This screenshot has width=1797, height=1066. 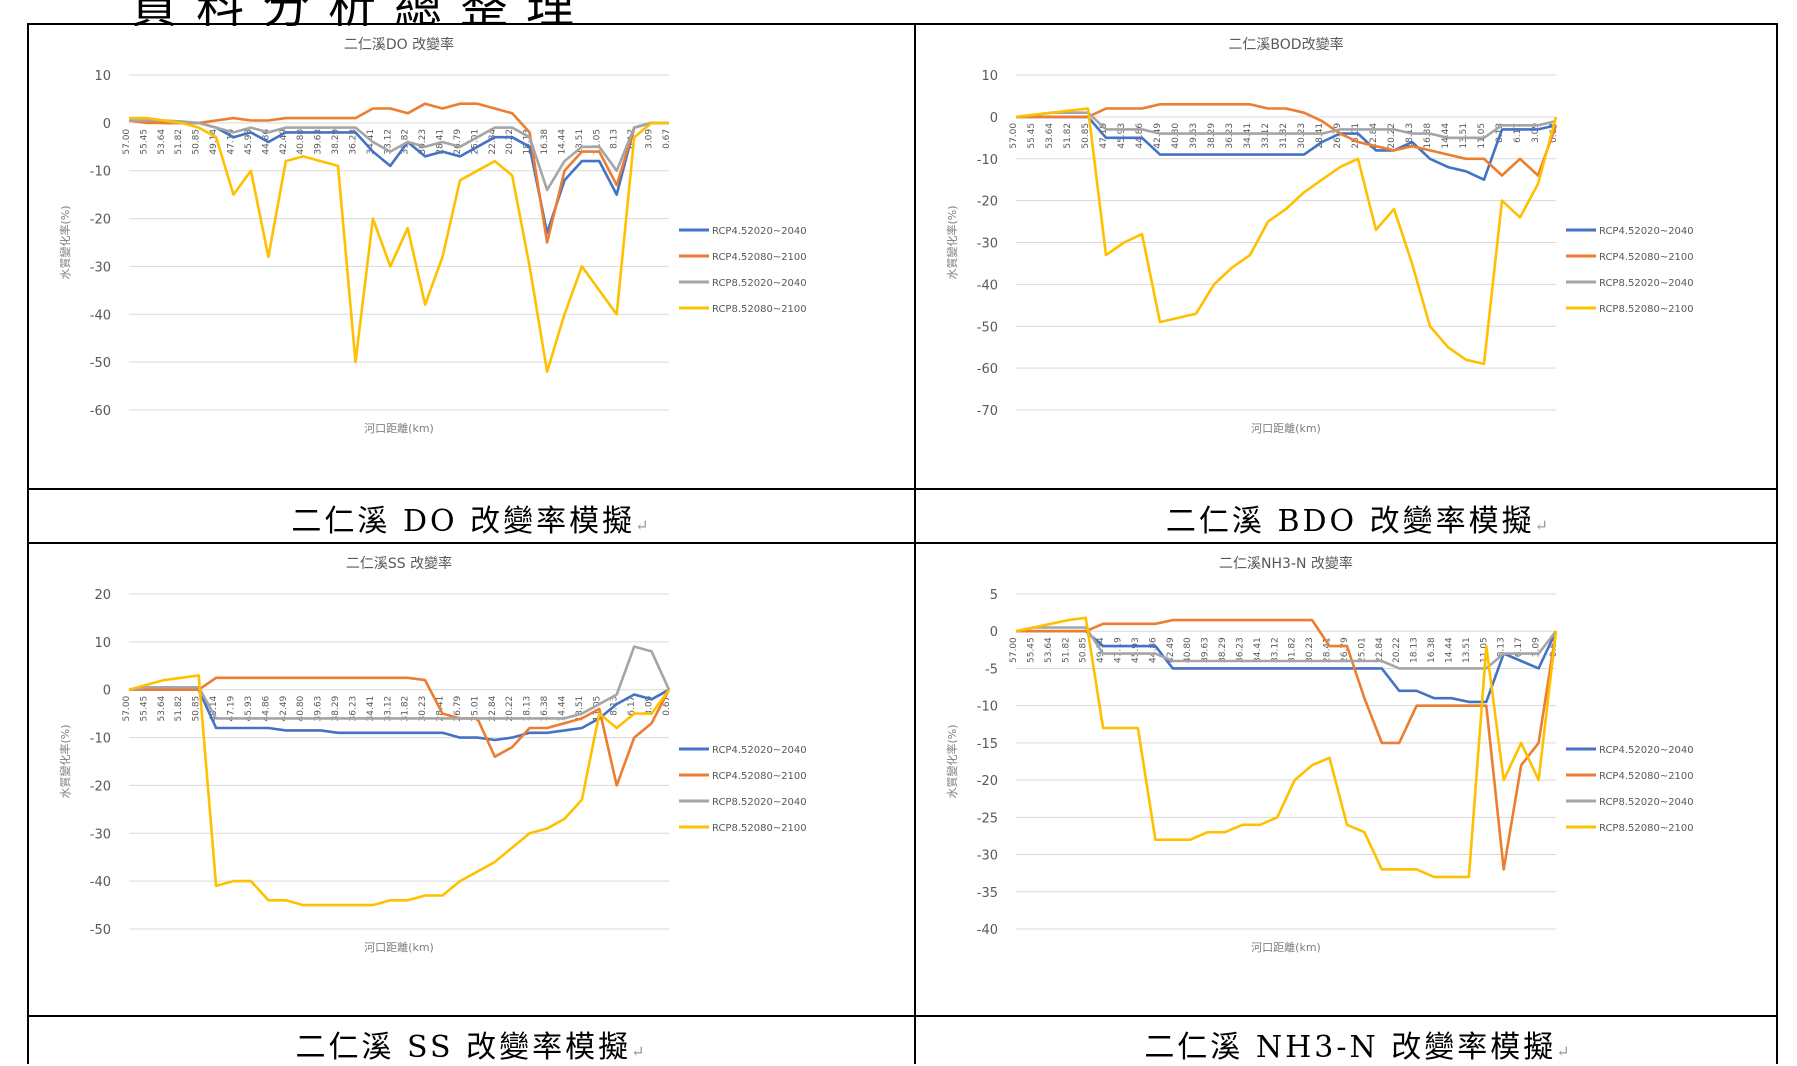 What do you see at coordinates (580, 13) in the screenshot?
I see `page-header-text: 資料分析總整理` at bounding box center [580, 13].